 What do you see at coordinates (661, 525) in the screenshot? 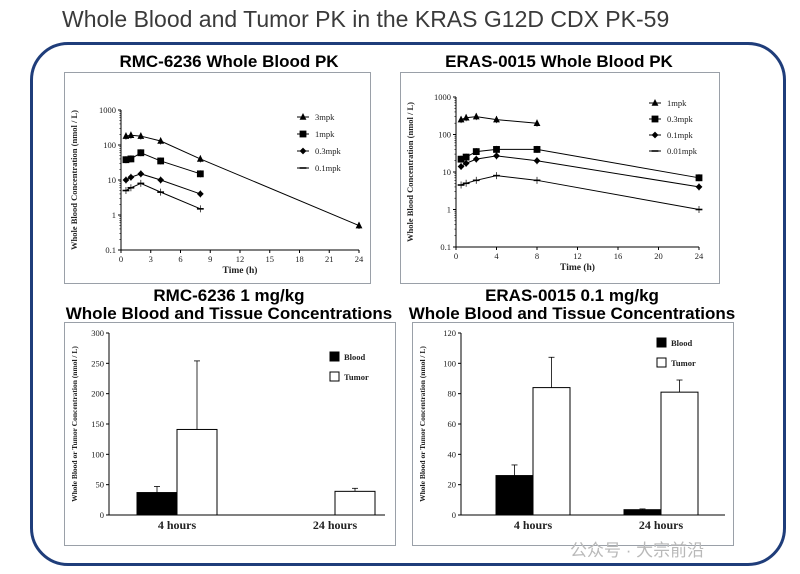
I see `category-label: 24 hours` at bounding box center [661, 525].